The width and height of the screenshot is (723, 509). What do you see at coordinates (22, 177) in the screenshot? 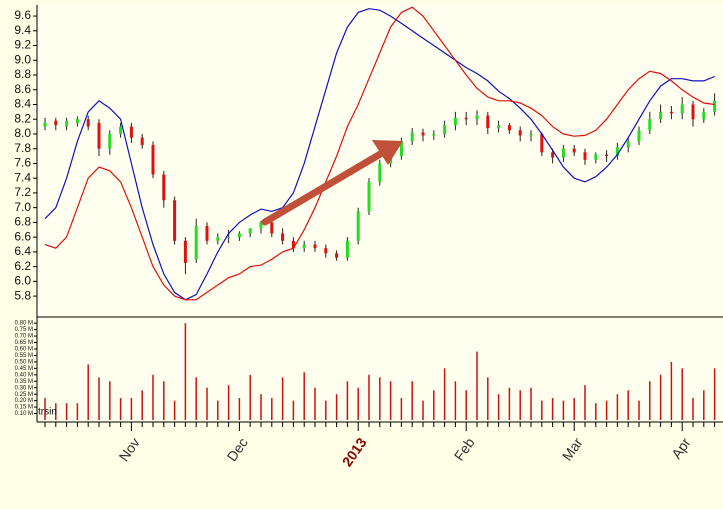
I see `y-tick-label: 7.4` at bounding box center [22, 177].